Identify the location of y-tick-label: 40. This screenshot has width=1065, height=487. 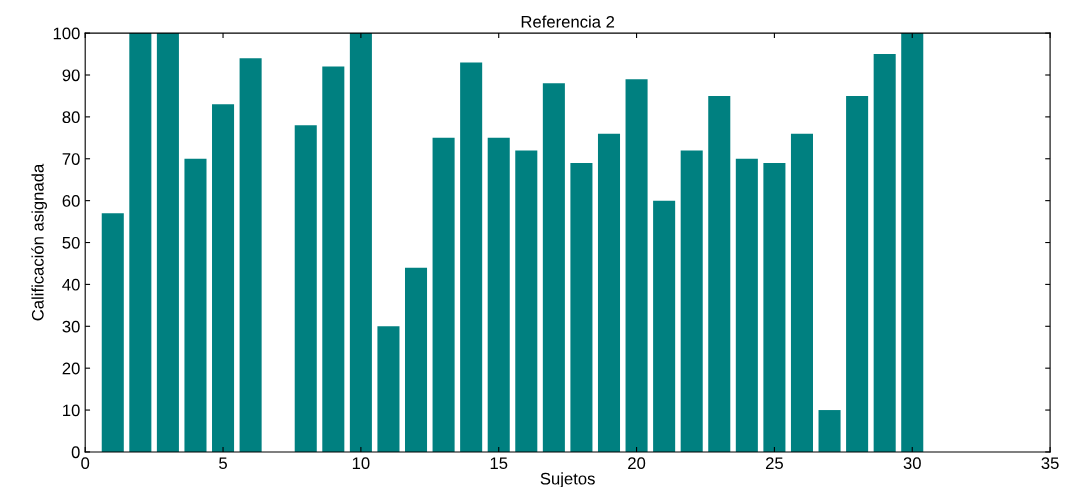
(71, 284).